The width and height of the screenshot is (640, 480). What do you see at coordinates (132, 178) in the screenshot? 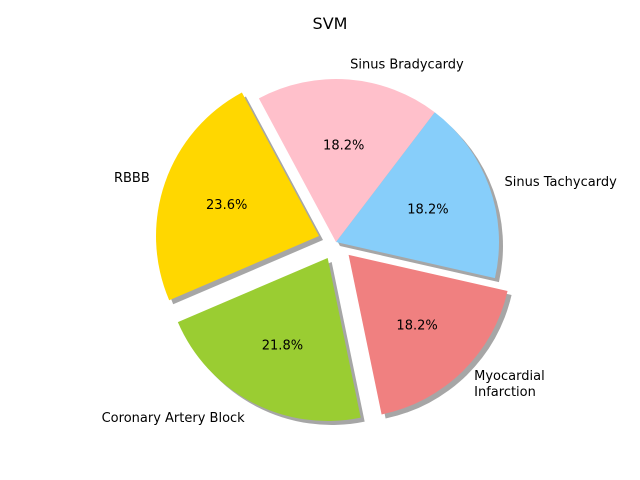
I see `category-label-rbbb: RBBB` at bounding box center [132, 178].